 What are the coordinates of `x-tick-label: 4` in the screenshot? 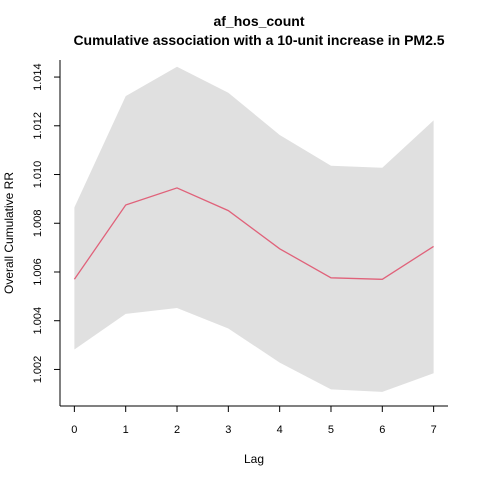 It's located at (280, 430).